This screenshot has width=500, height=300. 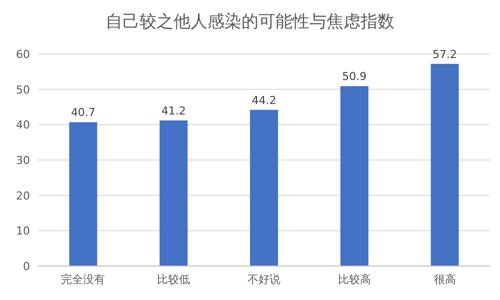 I want to click on chart-title: 自己较之他人感染的可能性与焦虑指数, so click(x=250, y=22).